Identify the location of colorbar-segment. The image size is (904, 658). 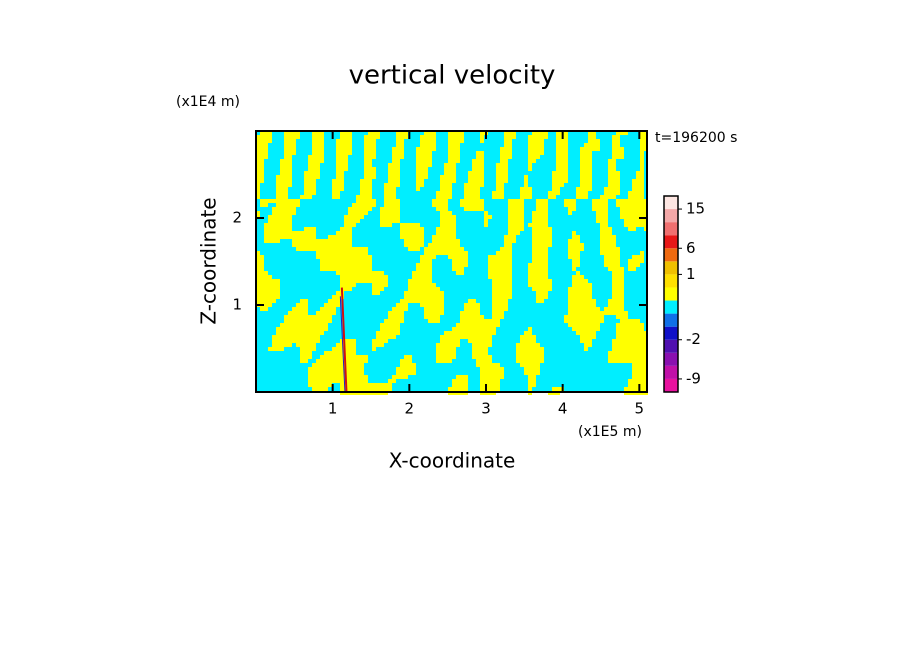
(671, 255).